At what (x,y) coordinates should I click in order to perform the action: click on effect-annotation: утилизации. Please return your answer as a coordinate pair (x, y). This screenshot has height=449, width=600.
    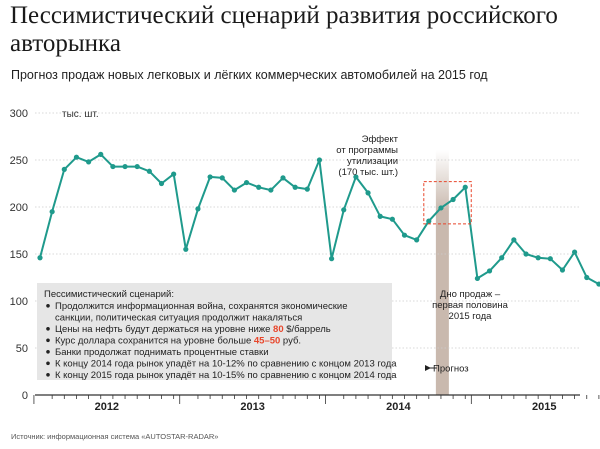
    Looking at the image, I should click on (372, 161).